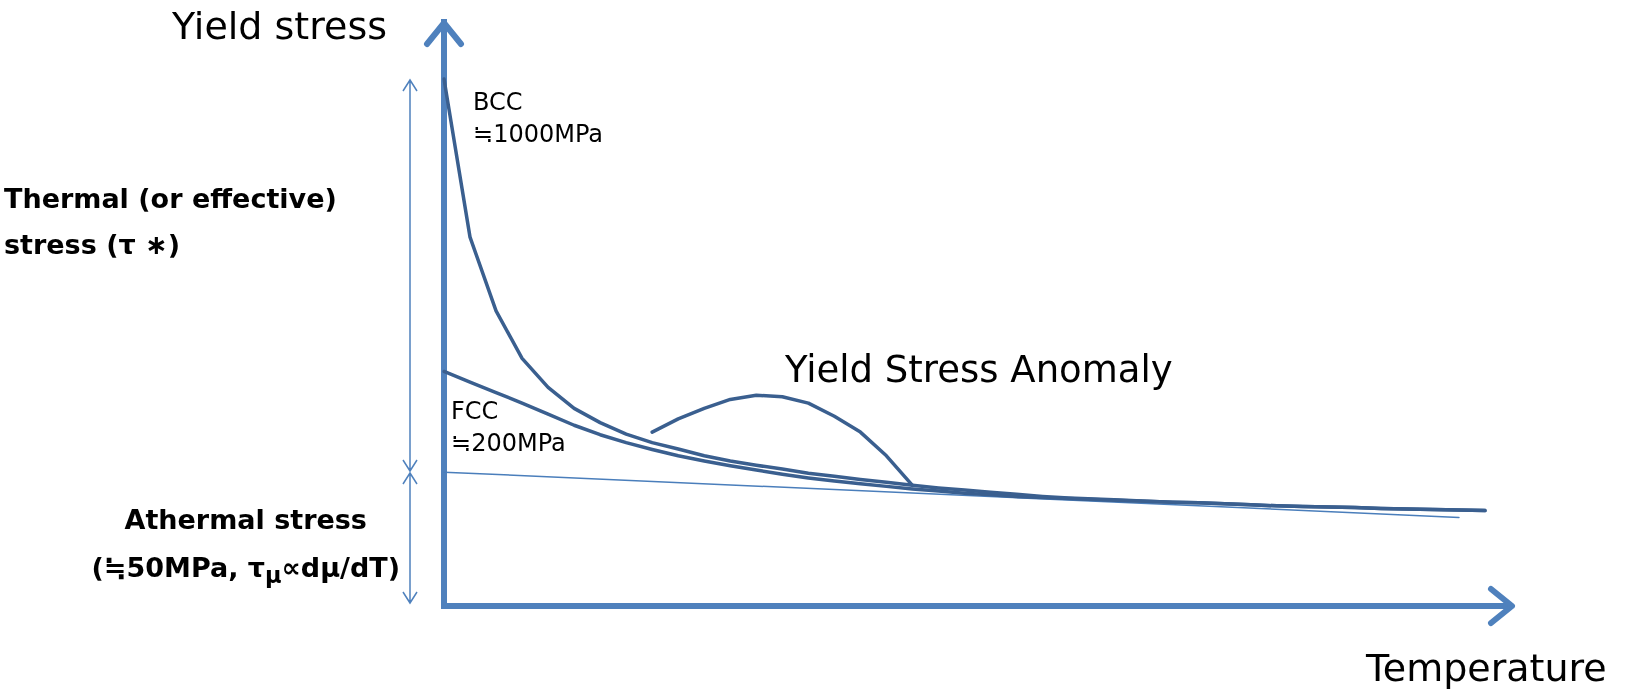 The image size is (1645, 698). I want to click on annotation: BCC ≒1000MPa, so click(538, 118).